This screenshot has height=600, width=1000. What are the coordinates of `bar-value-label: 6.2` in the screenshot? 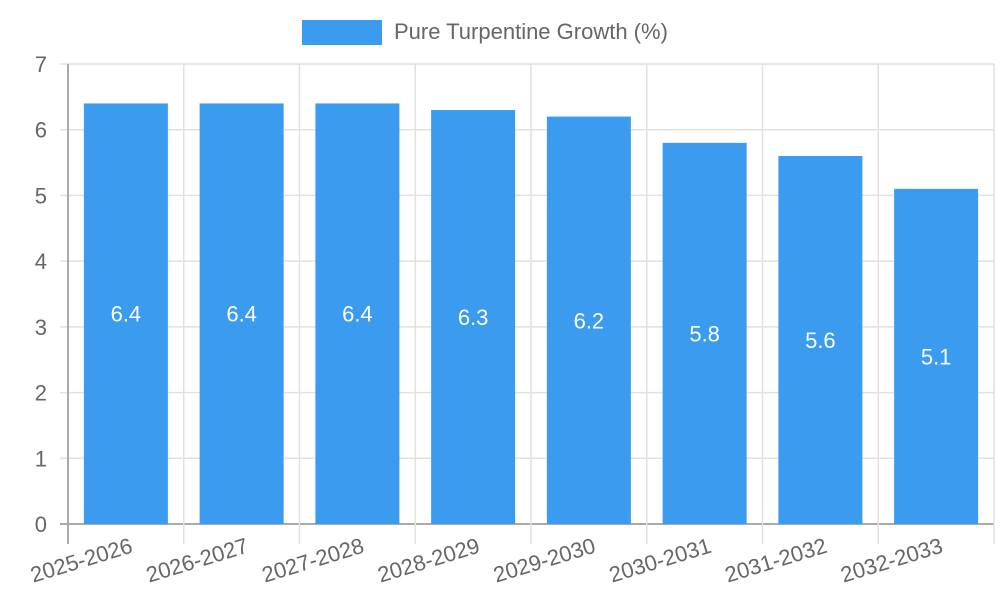 It's located at (589, 320).